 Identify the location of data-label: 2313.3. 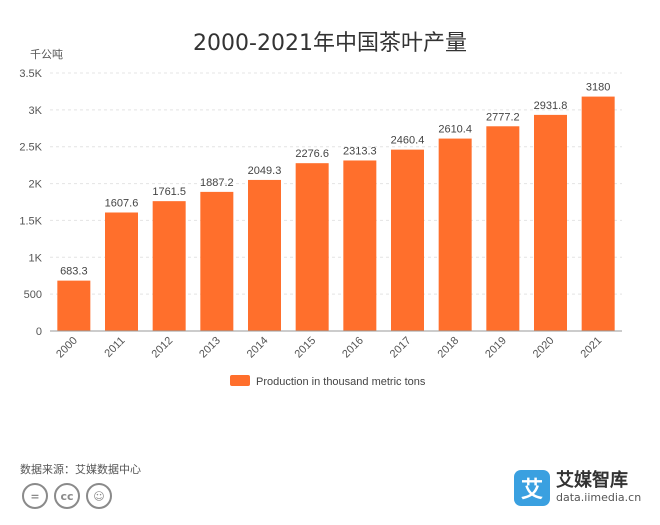
(360, 151).